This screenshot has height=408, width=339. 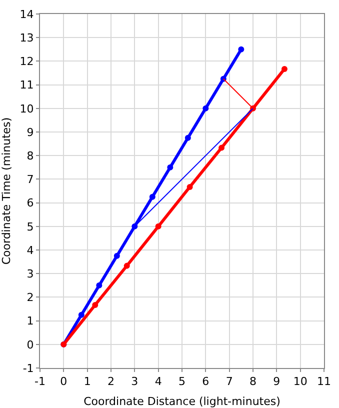 What do you see at coordinates (30, 179) in the screenshot?
I see `y-tick-label: 7` at bounding box center [30, 179].